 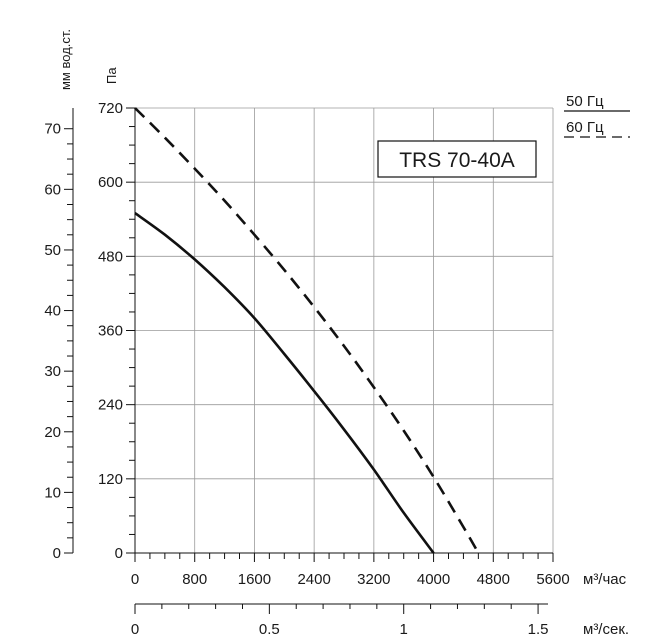 I want to click on secondary-x-tick-label: 0, so click(x=135, y=629).